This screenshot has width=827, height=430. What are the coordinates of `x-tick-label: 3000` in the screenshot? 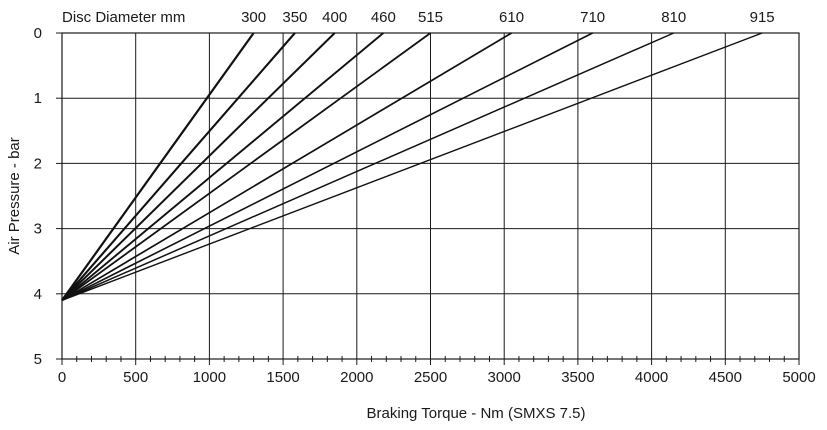 It's located at (504, 377).